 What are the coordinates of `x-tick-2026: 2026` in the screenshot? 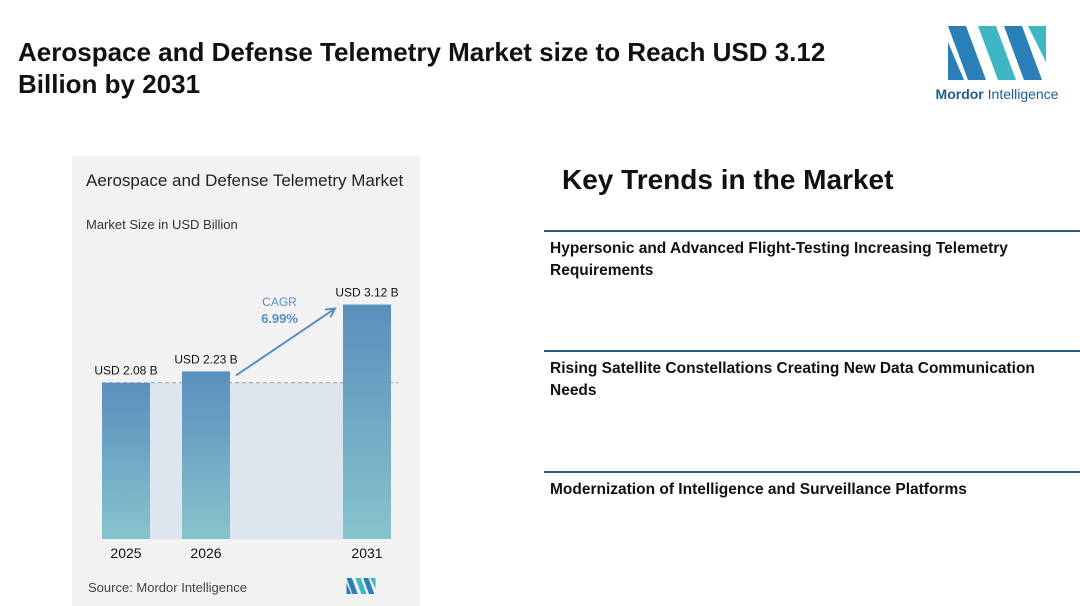 It's located at (205, 553).